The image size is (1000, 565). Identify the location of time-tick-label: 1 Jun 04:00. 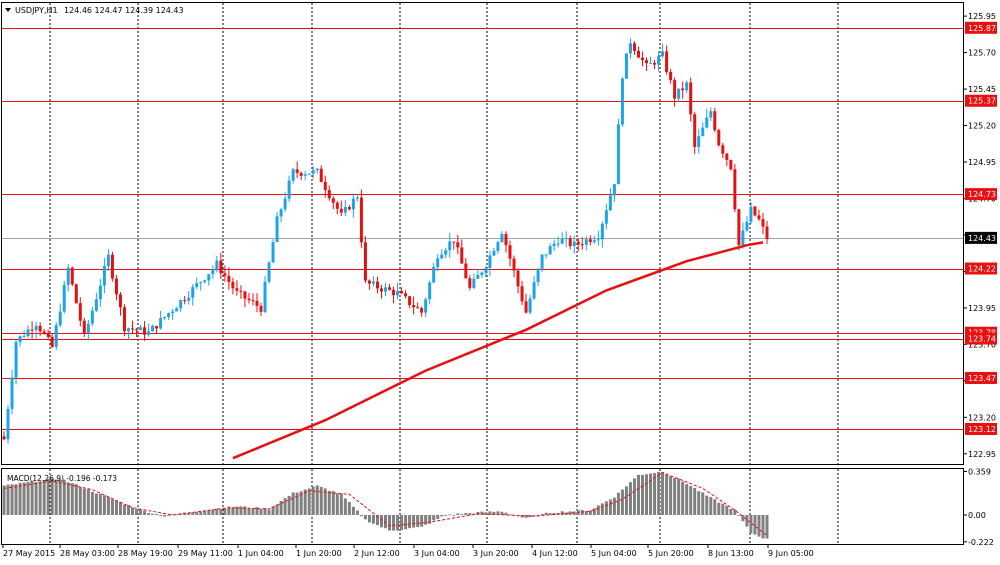
(261, 553).